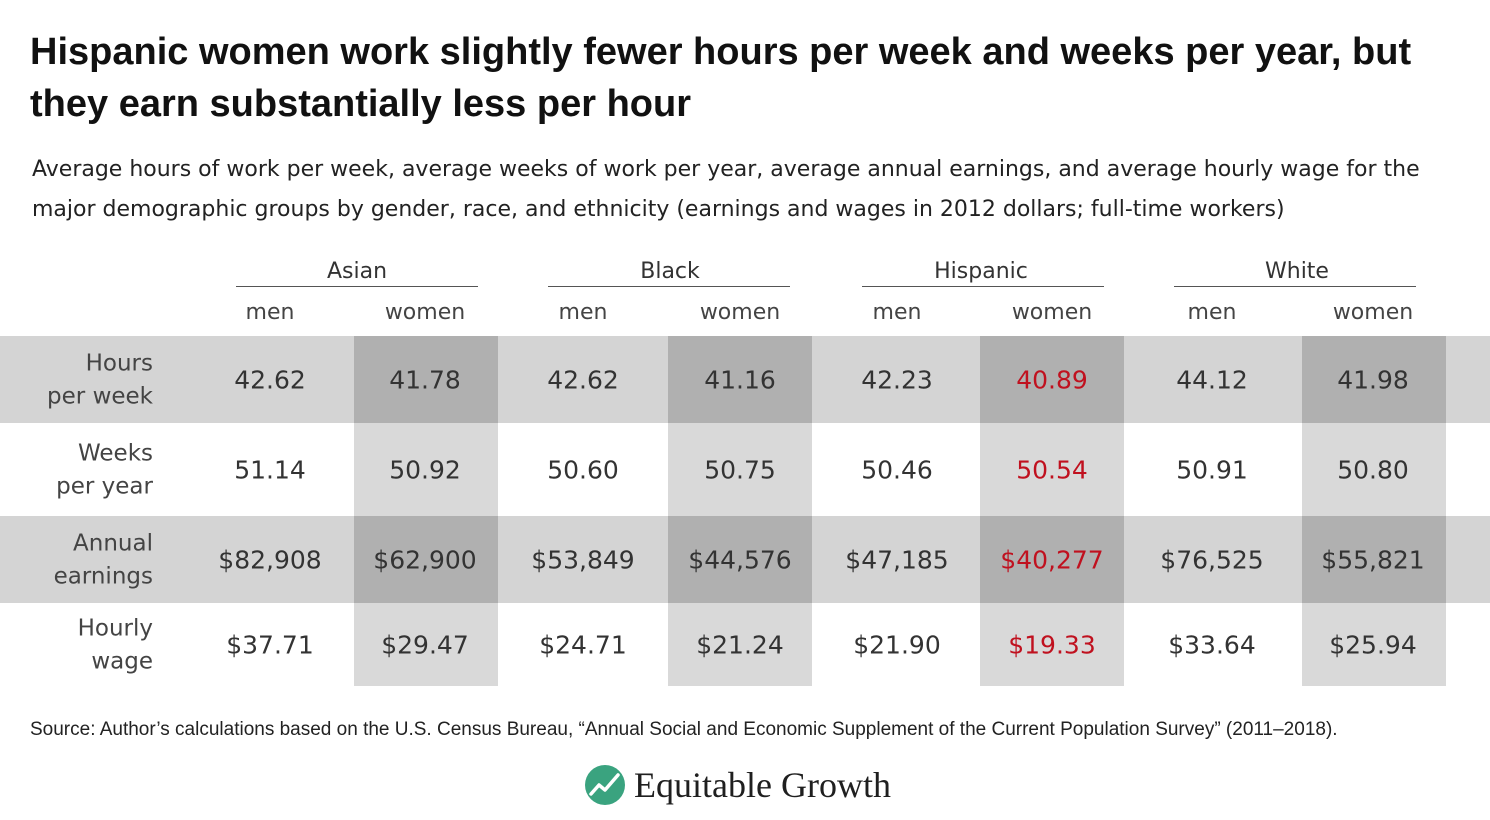 The width and height of the screenshot is (1490, 820). I want to click on cell-1-asian-men: 51.14, so click(270, 470).